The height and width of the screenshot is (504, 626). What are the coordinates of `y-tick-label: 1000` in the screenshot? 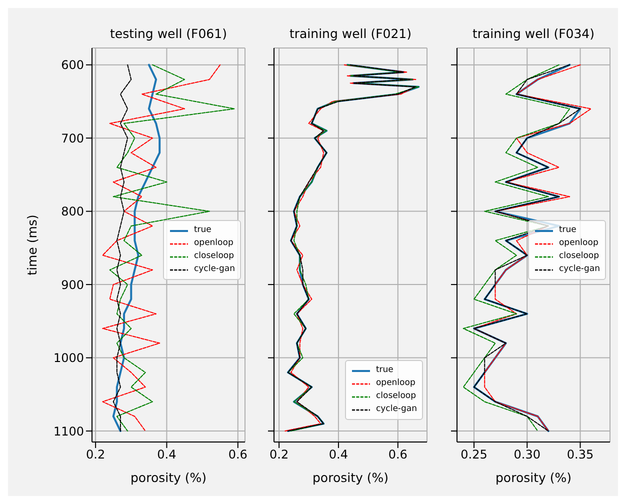 It's located at (68, 358).